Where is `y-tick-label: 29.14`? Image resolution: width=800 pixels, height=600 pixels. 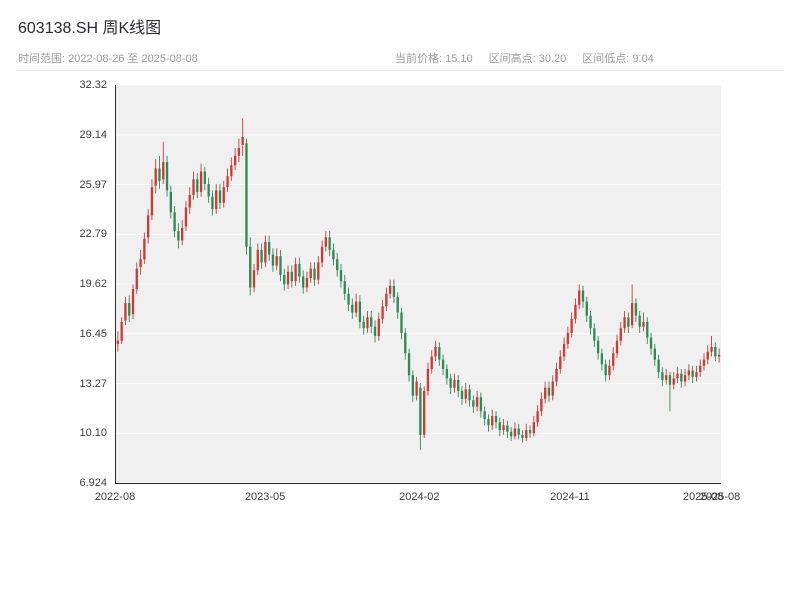 y-tick-label: 29.14 is located at coordinates (93, 134).